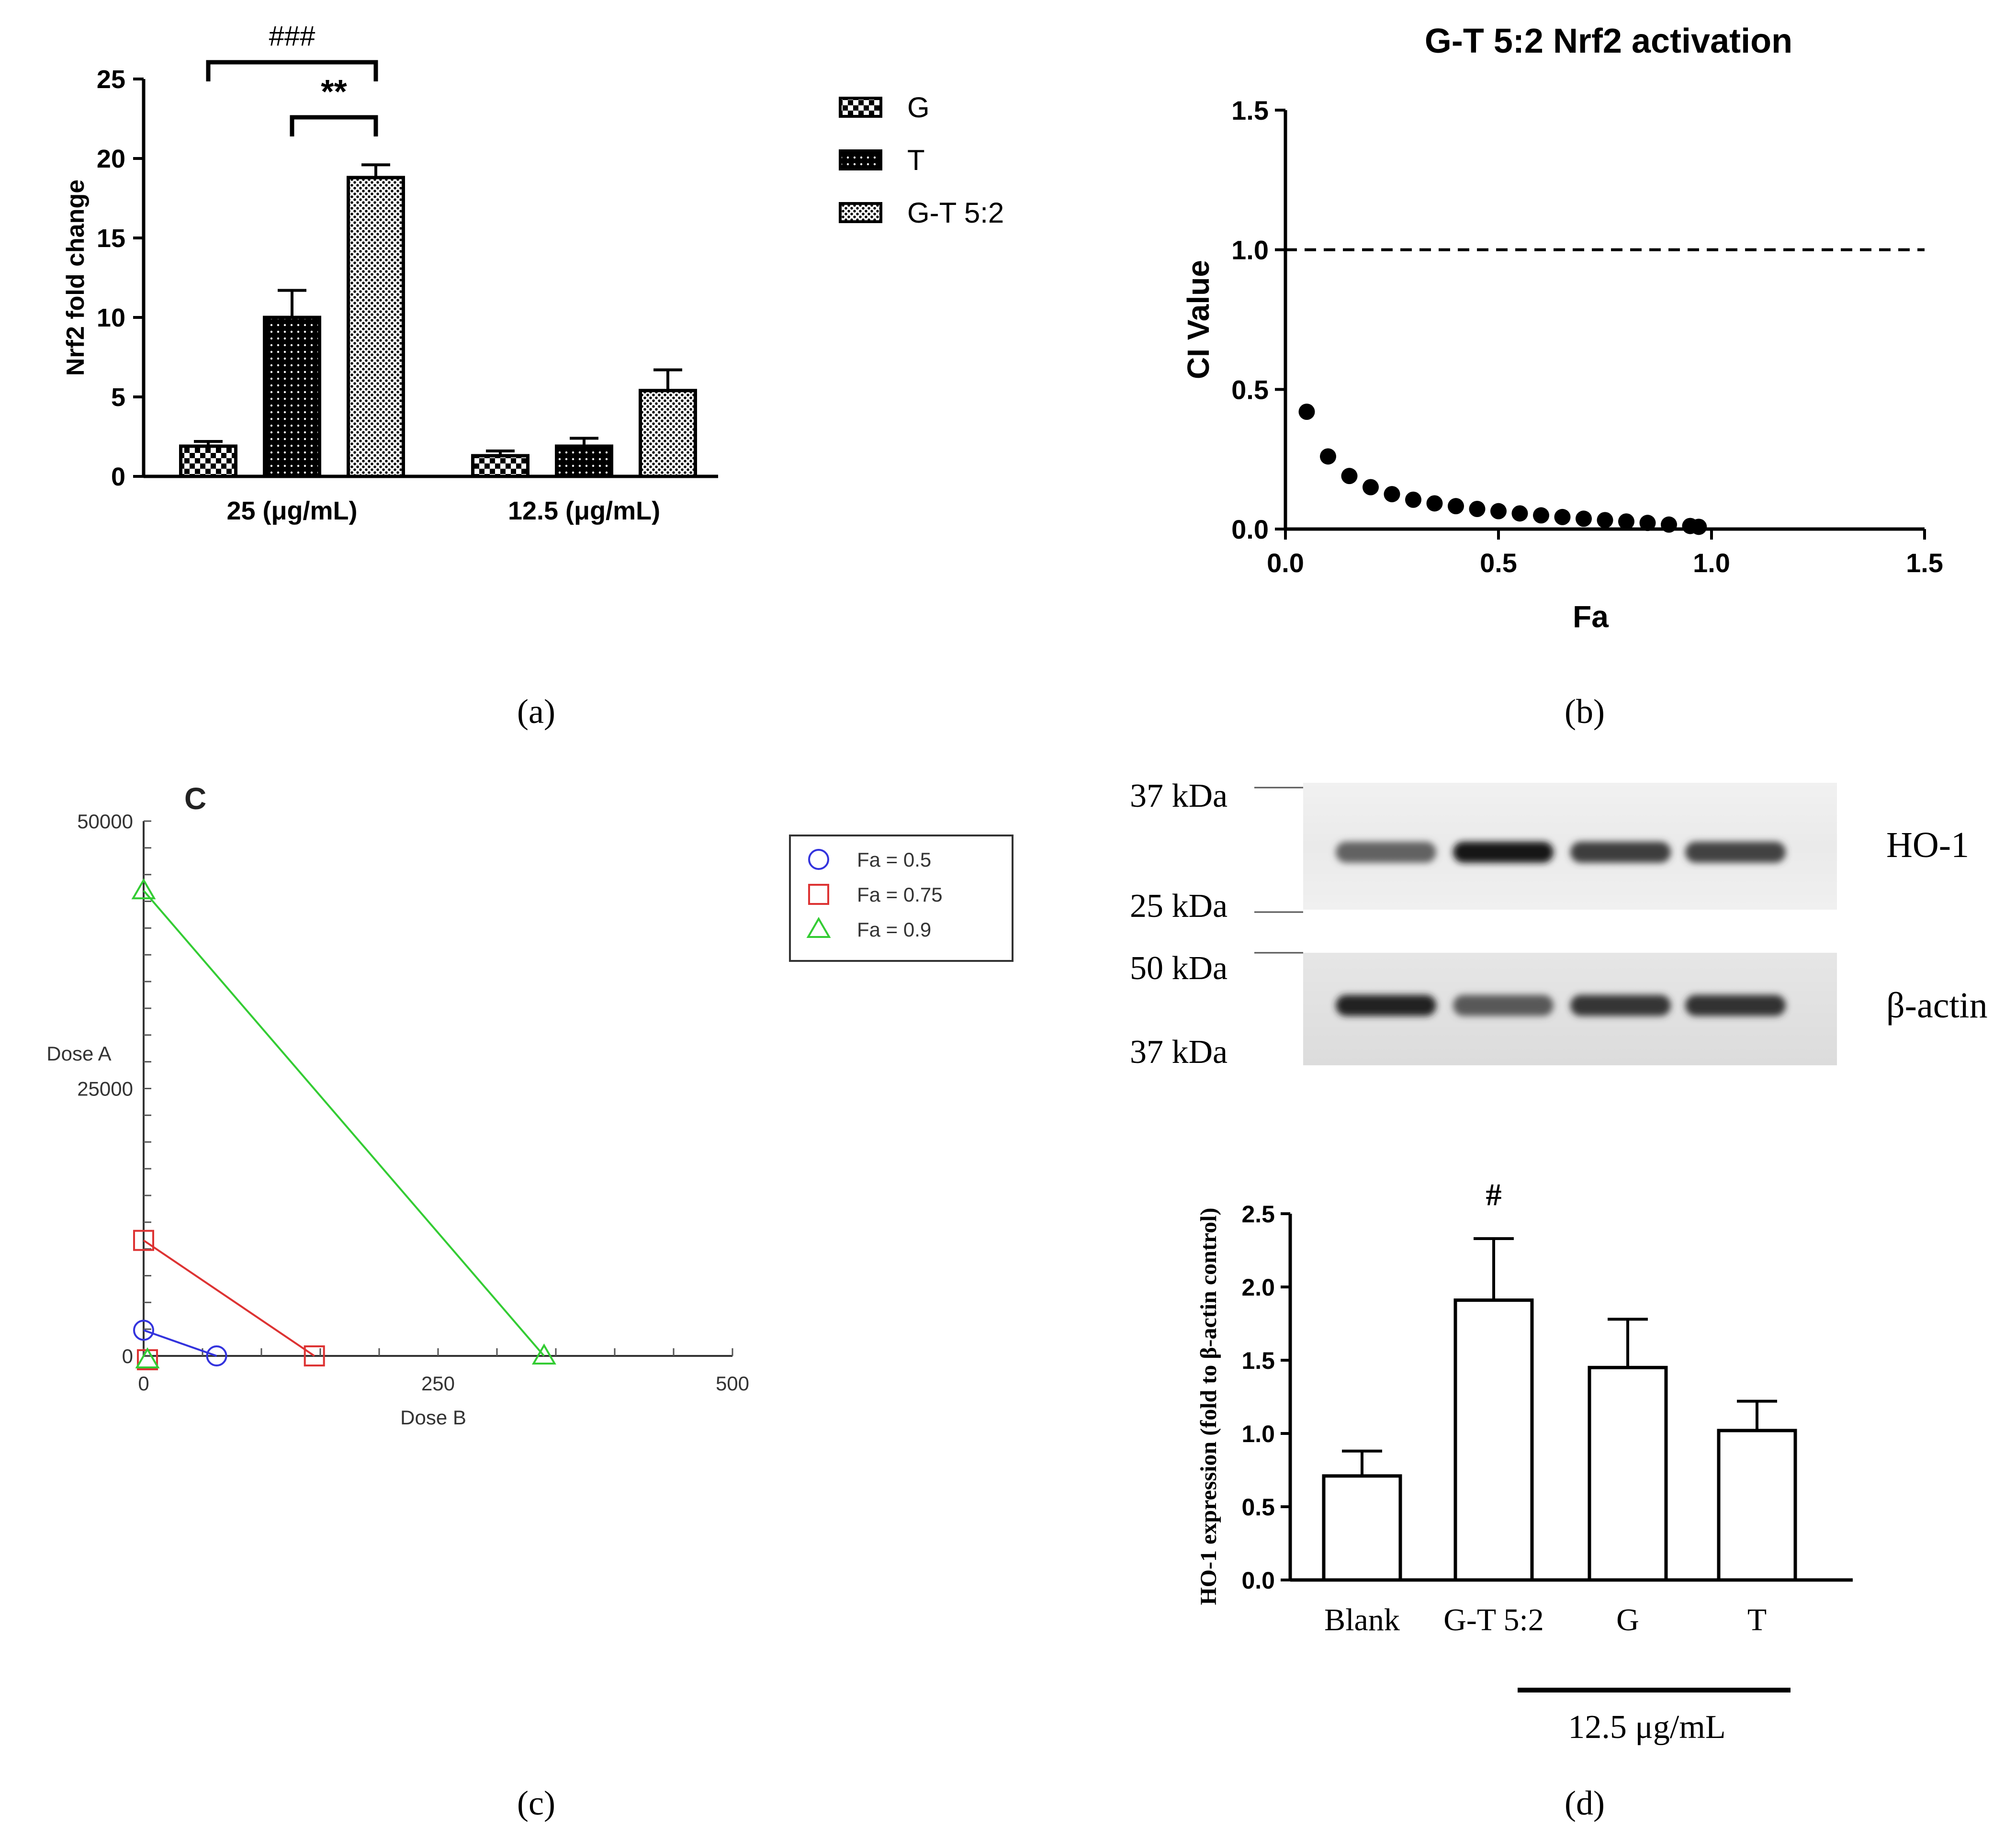  I want to click on x-tick-label-c: 500, so click(732, 1383).